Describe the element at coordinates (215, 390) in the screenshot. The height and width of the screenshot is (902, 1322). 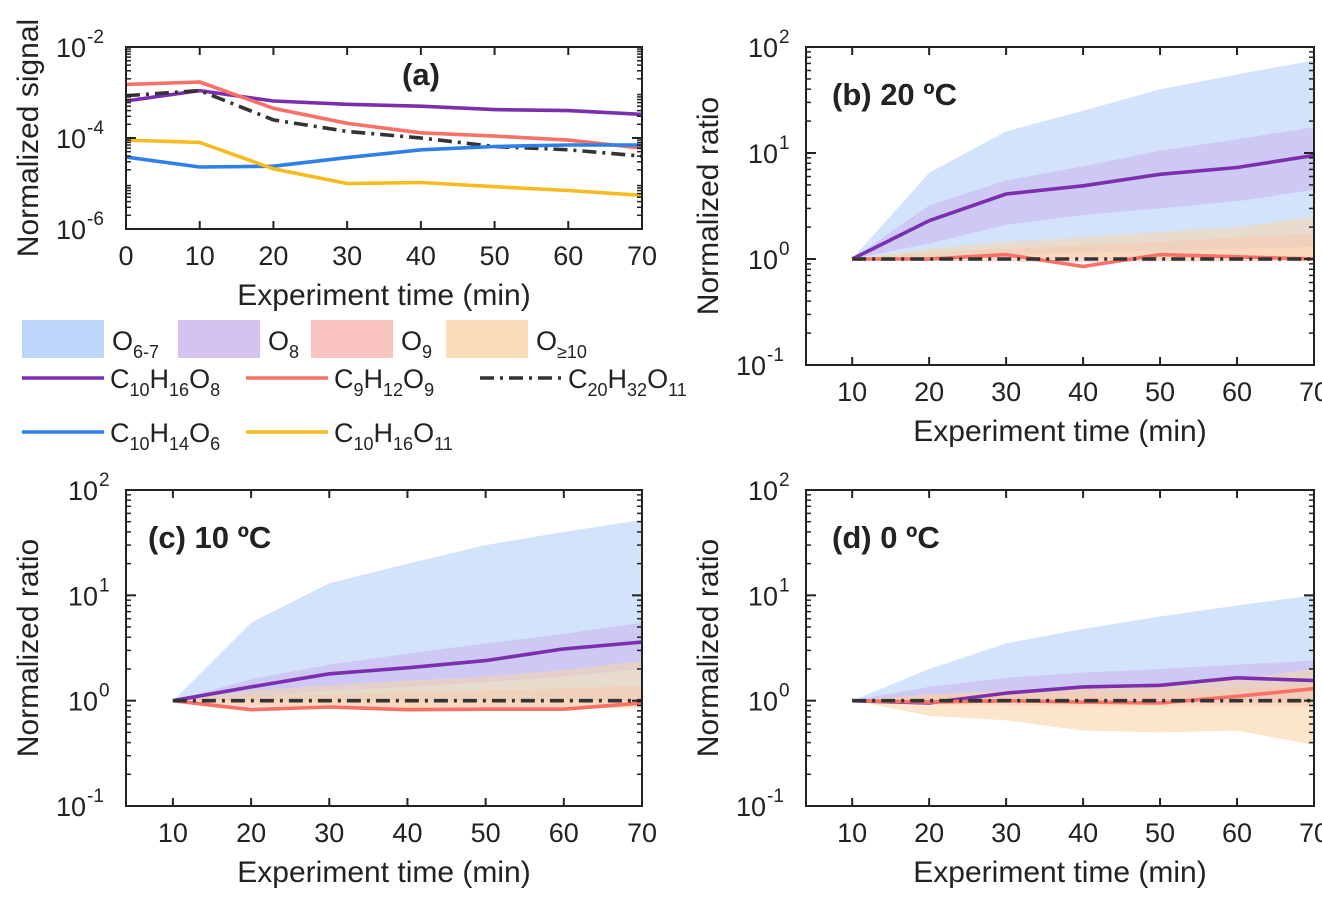
I see `formula-subscript: 8` at that location.